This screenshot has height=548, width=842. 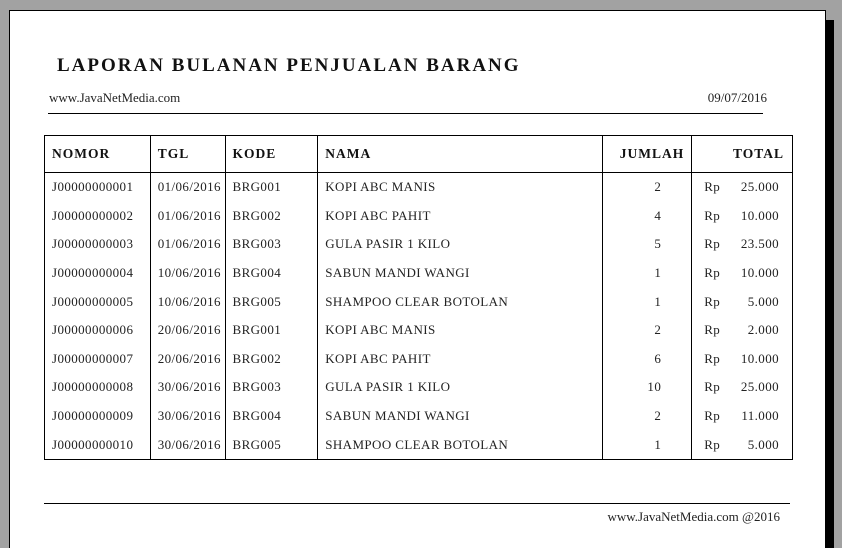 What do you see at coordinates (758, 153) in the screenshot?
I see `column-header-total: TOTAL` at bounding box center [758, 153].